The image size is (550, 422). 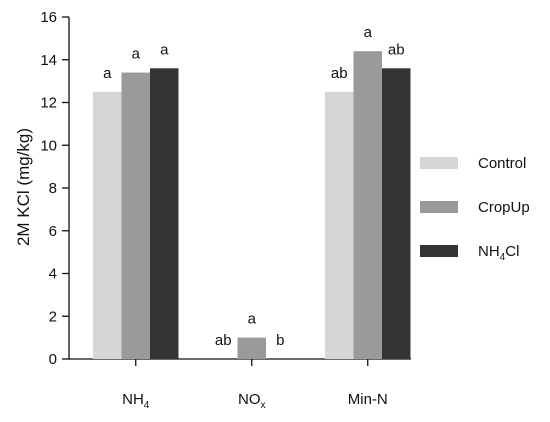 What do you see at coordinates (48, 17) in the screenshot?
I see `y-tick-label: 16` at bounding box center [48, 17].